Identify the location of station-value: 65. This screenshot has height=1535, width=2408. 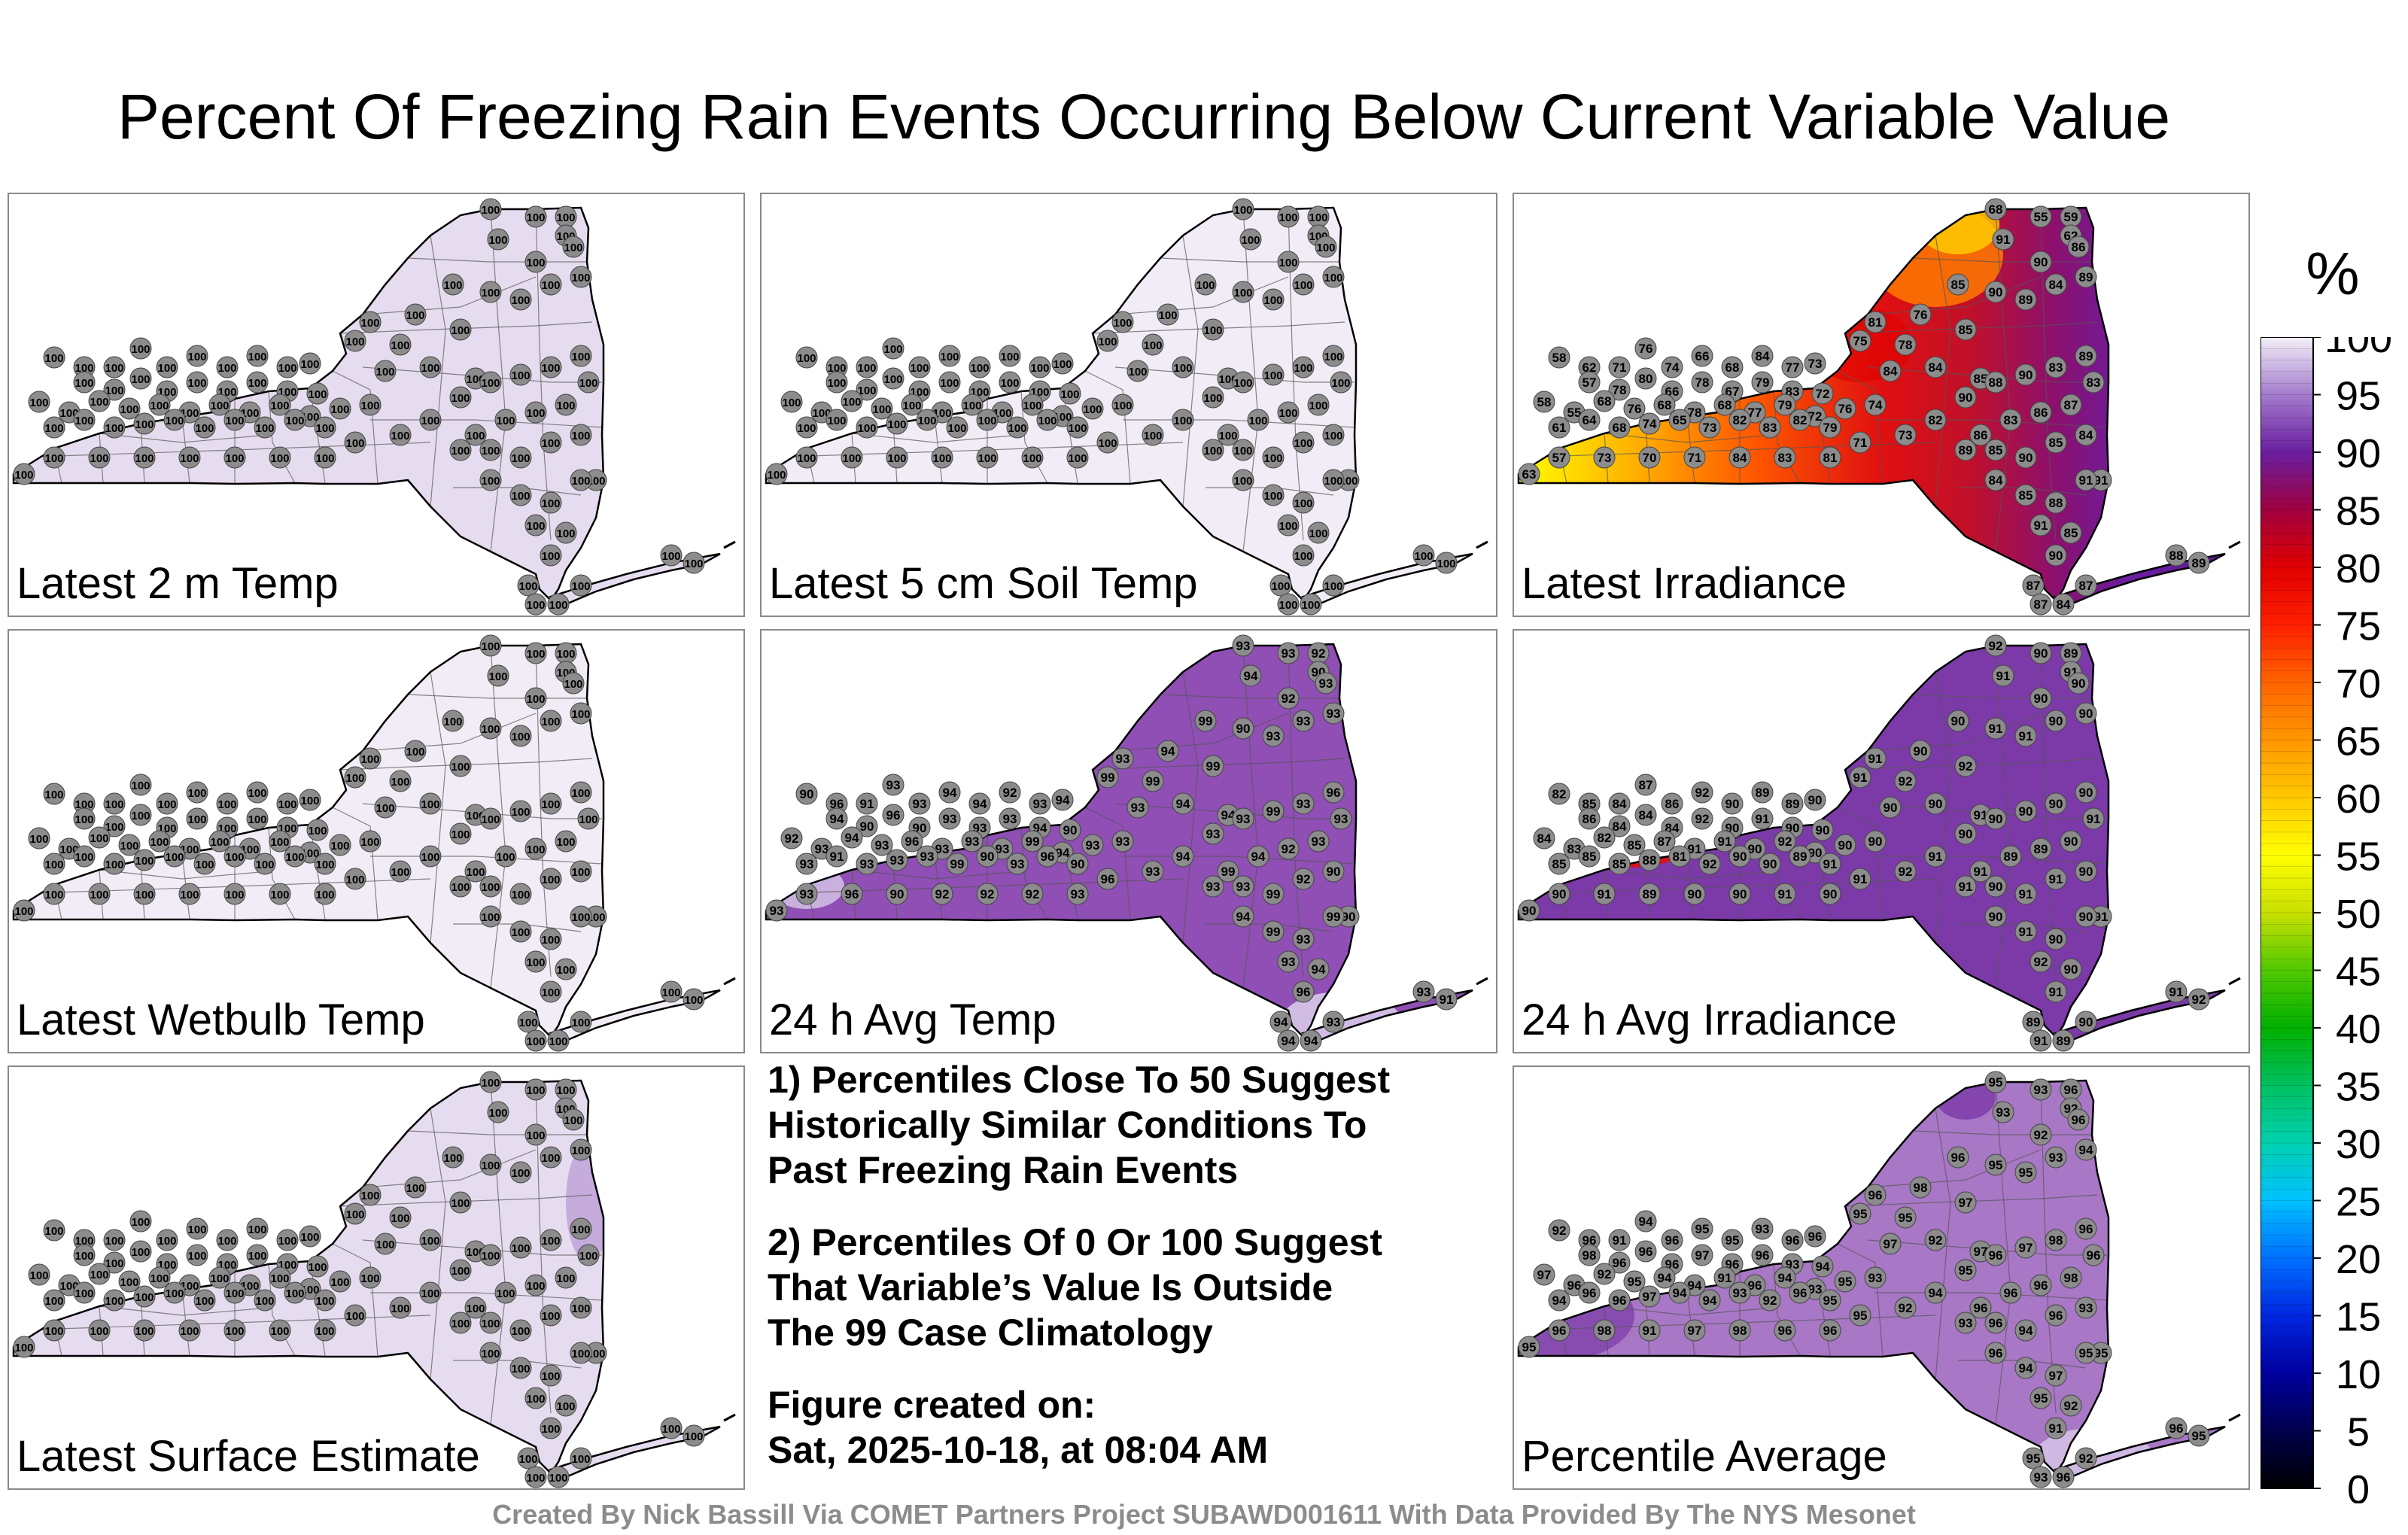
(1680, 420).